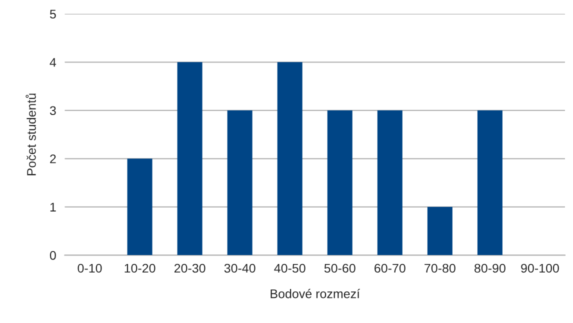 This screenshot has width=573, height=323. I want to click on y-tick-label: 4, so click(53, 62).